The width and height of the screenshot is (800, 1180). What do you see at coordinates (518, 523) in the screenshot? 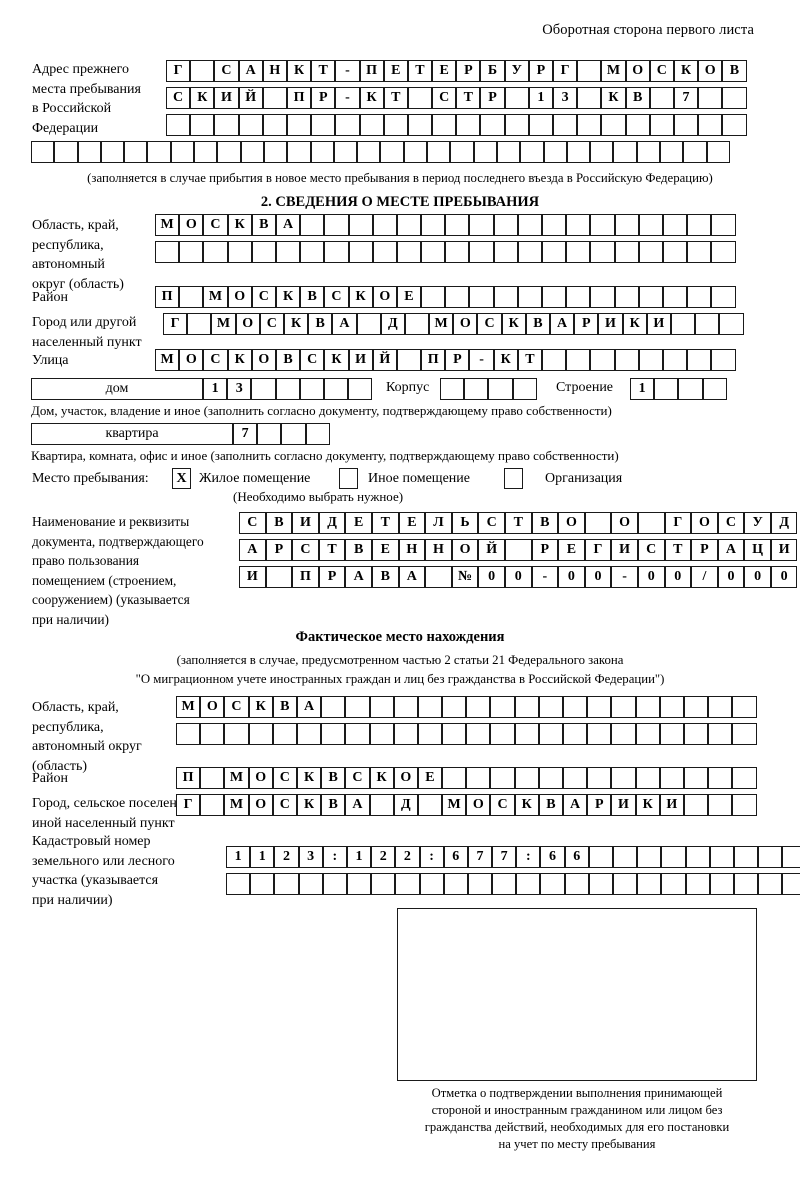
I see `char-cell: Т` at bounding box center [518, 523].